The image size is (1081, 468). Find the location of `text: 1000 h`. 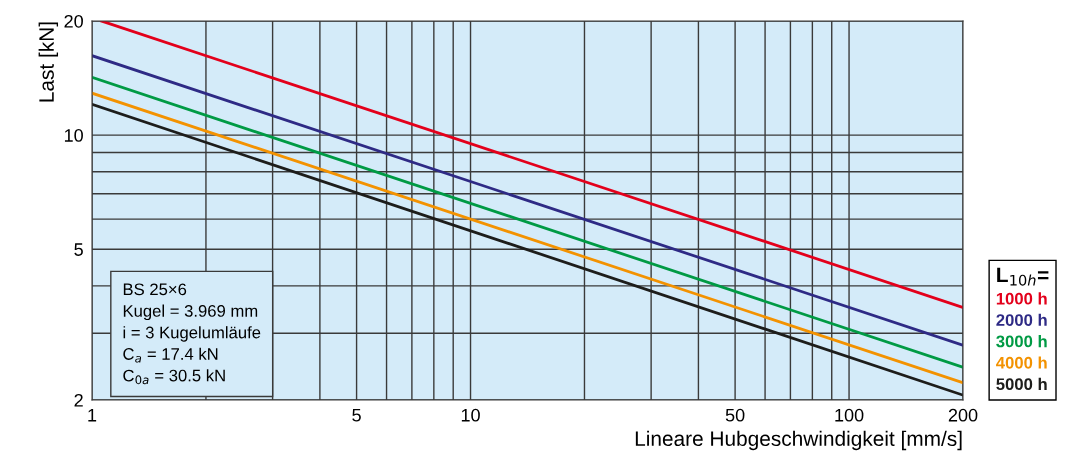

text: 1000 h is located at coordinates (1021, 298).